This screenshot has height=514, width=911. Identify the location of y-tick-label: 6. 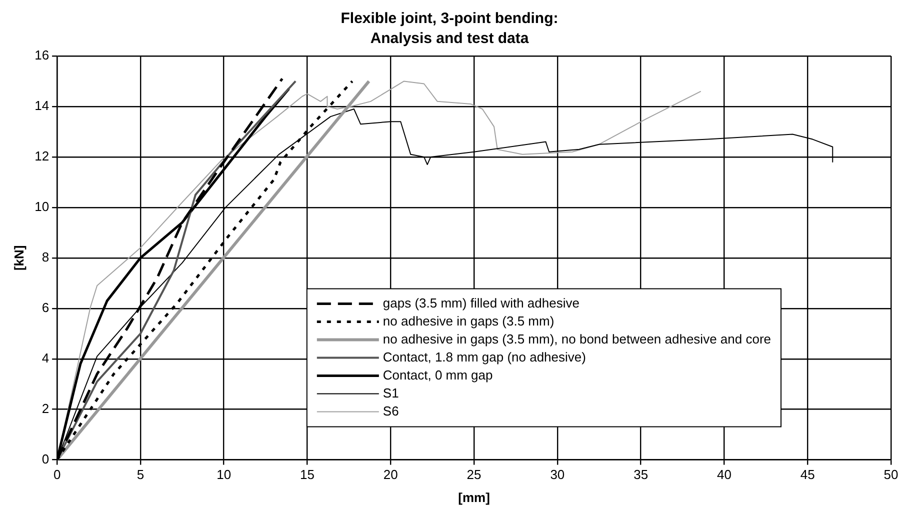
(46, 307).